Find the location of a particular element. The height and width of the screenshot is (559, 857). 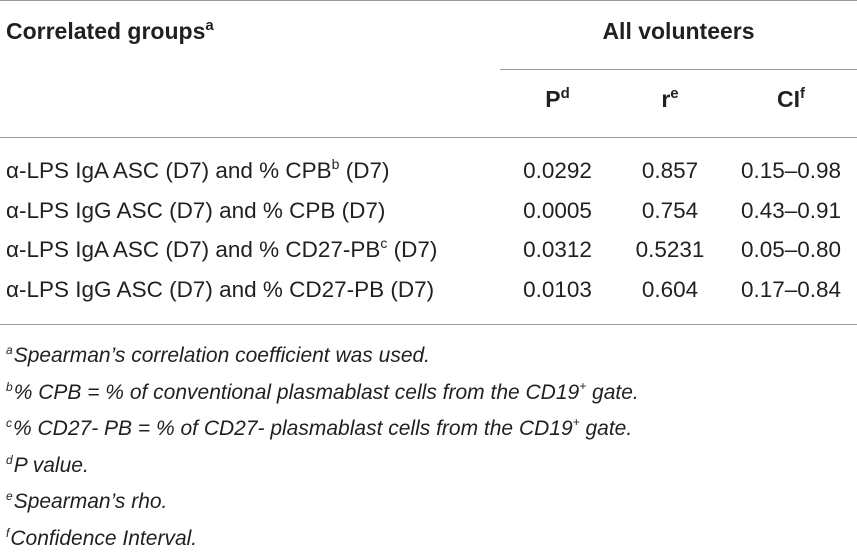

footnote: dP value. is located at coordinates (428, 467).